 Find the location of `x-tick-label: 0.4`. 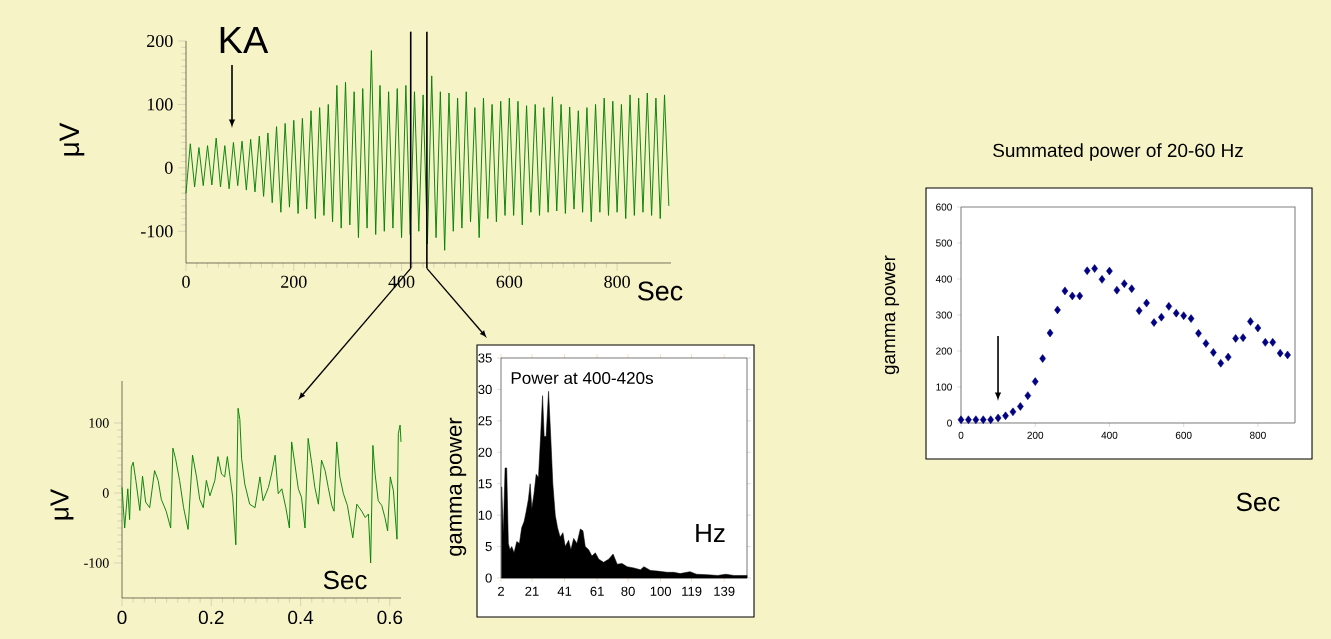

x-tick-label: 0.4 is located at coordinates (301, 617).